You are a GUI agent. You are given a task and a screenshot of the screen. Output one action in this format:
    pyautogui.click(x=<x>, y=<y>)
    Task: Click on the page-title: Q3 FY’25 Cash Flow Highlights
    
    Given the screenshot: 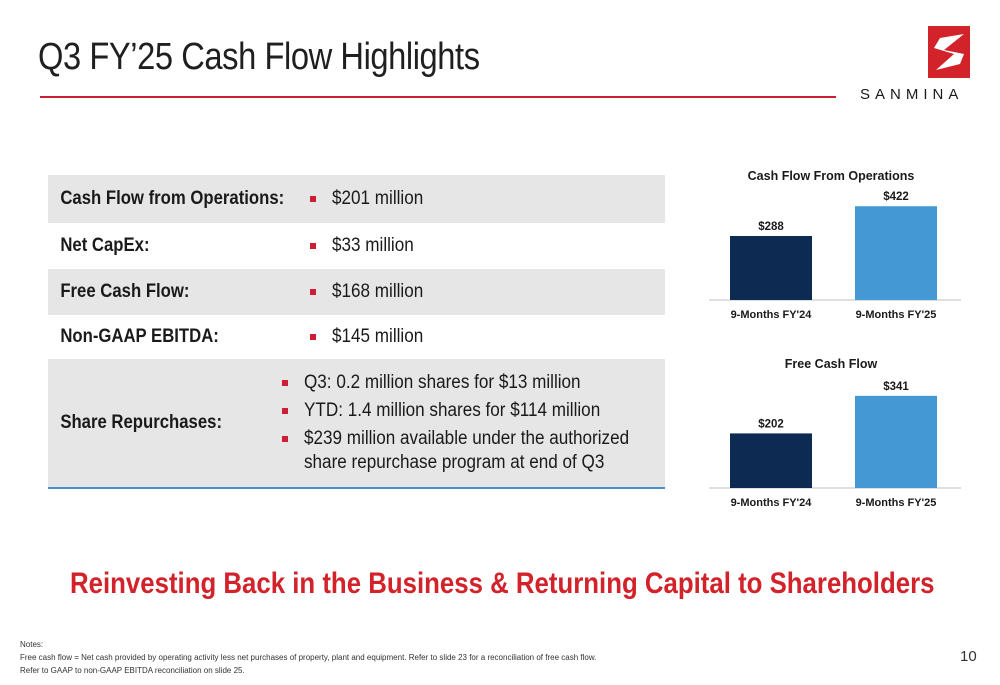 What is the action you would take?
    pyautogui.click(x=259, y=57)
    